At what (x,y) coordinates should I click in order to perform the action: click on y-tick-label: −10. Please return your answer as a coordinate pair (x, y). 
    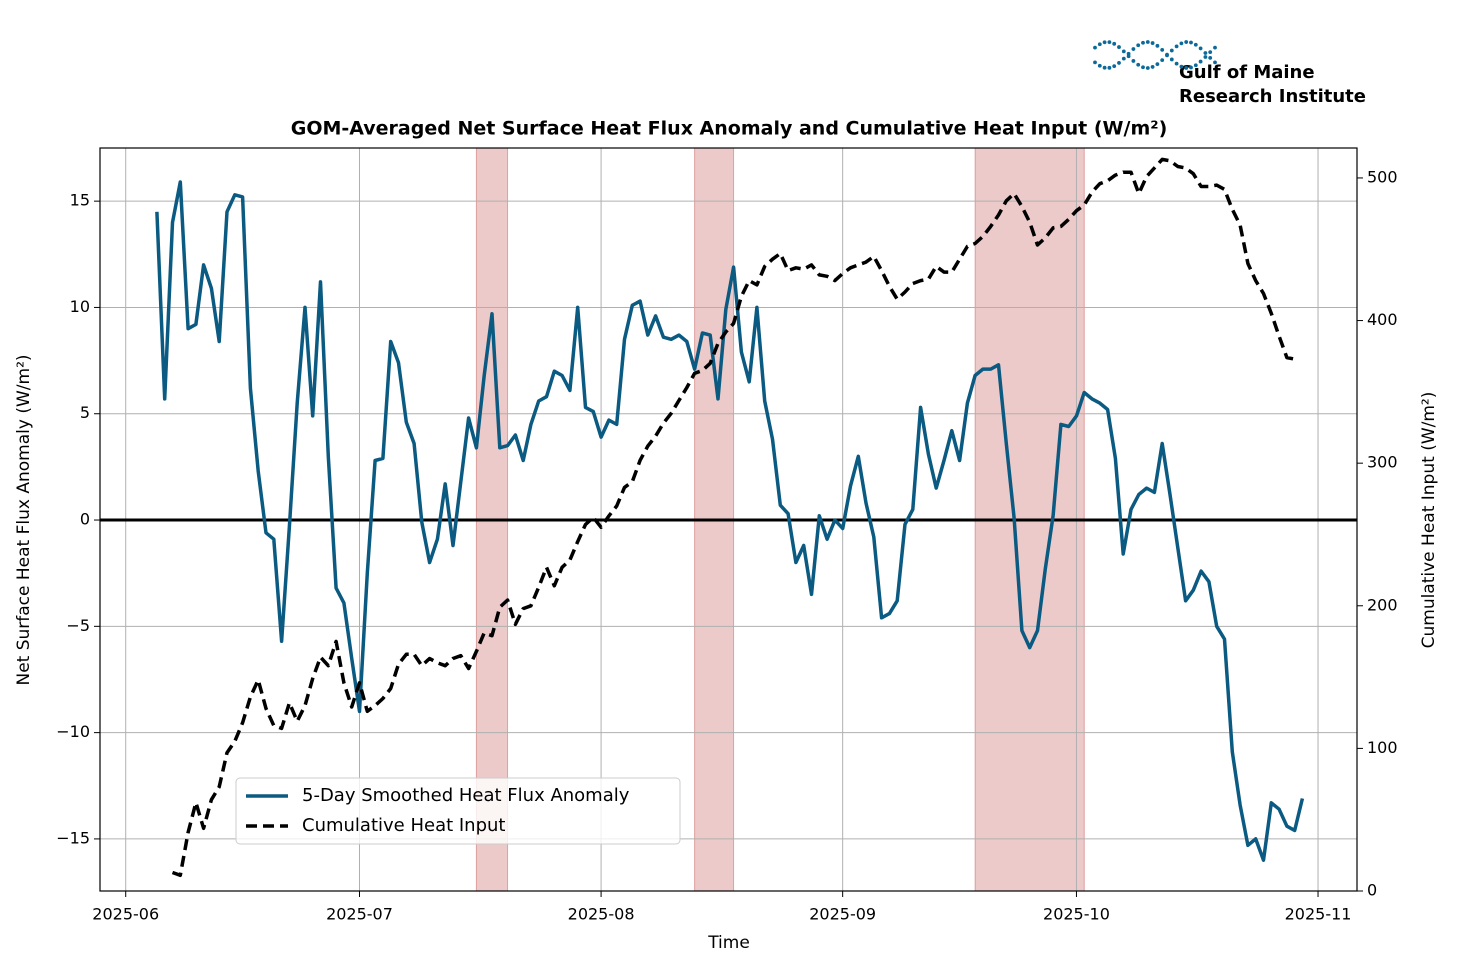
    Looking at the image, I should click on (73, 731).